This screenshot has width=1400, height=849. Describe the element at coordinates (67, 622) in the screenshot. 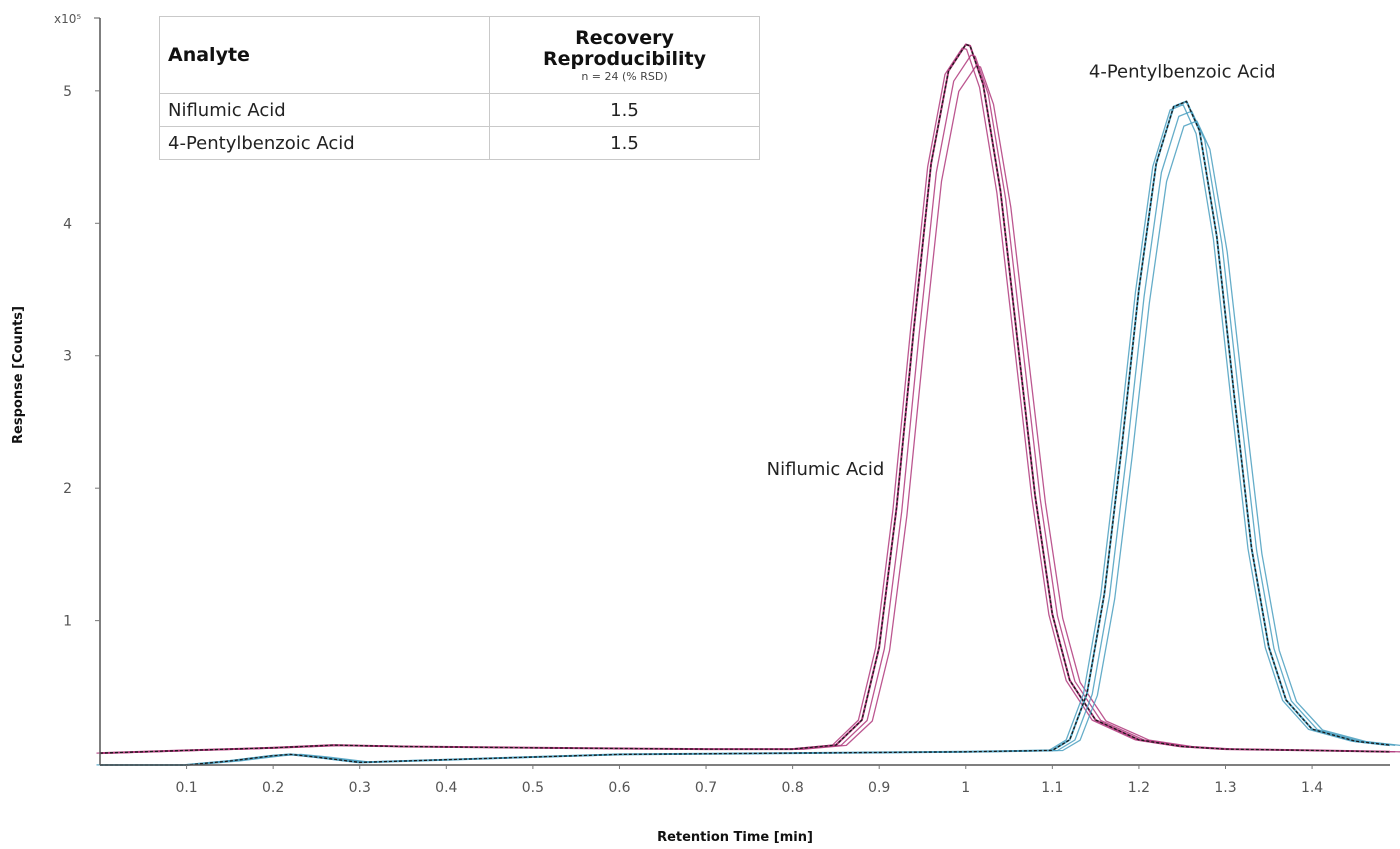

I see `y-tick-label: 1` at that location.